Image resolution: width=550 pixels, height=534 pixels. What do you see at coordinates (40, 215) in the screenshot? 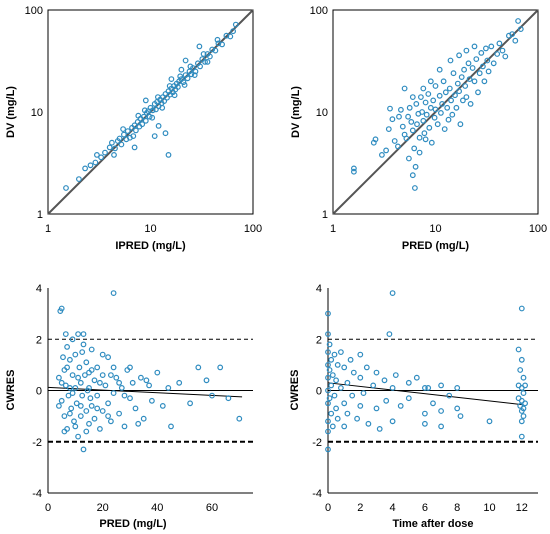
I see `y-tick-label: 1` at bounding box center [40, 215].